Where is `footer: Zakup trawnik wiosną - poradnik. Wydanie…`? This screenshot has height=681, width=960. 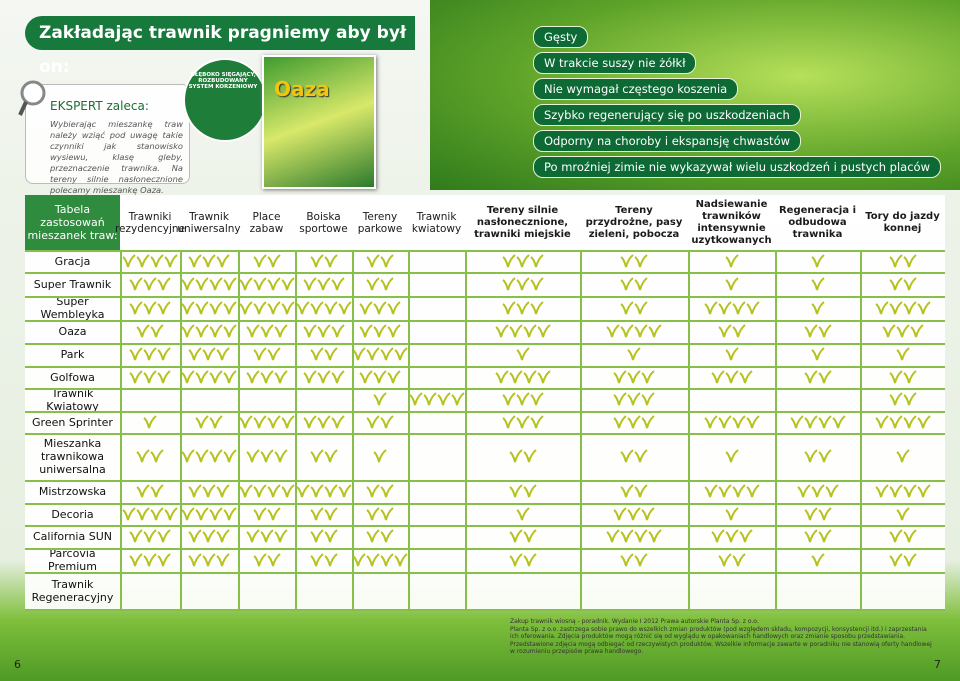 footer: Zakup trawnik wiosną - poradnik. Wydanie… is located at coordinates (722, 637).